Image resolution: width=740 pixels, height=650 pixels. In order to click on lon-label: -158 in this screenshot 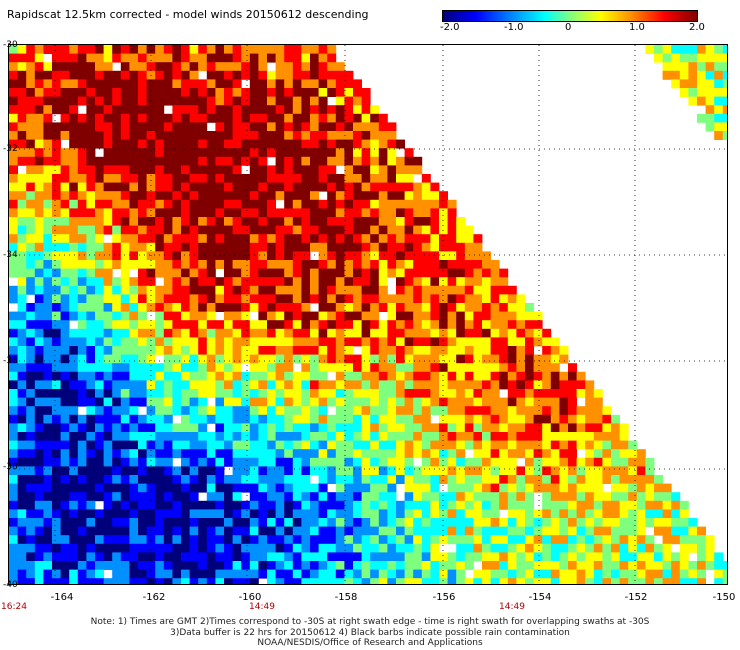, I will do `click(346, 597)`.